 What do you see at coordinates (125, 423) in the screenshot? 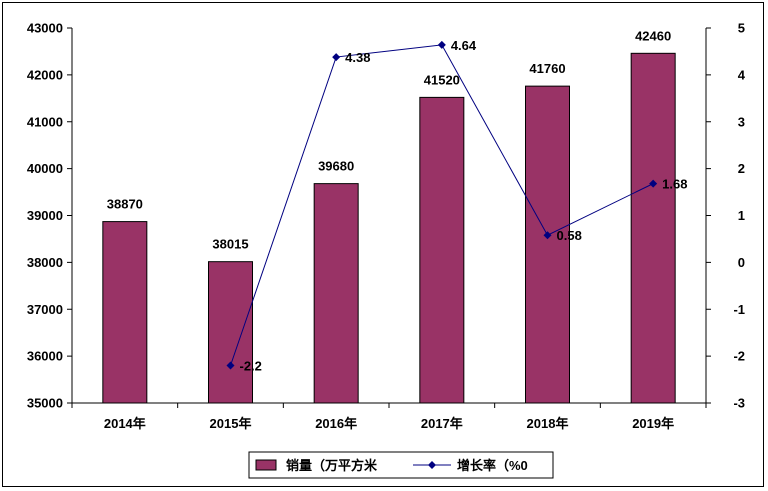
I see `x-tick-label-0: 2014年` at bounding box center [125, 423].